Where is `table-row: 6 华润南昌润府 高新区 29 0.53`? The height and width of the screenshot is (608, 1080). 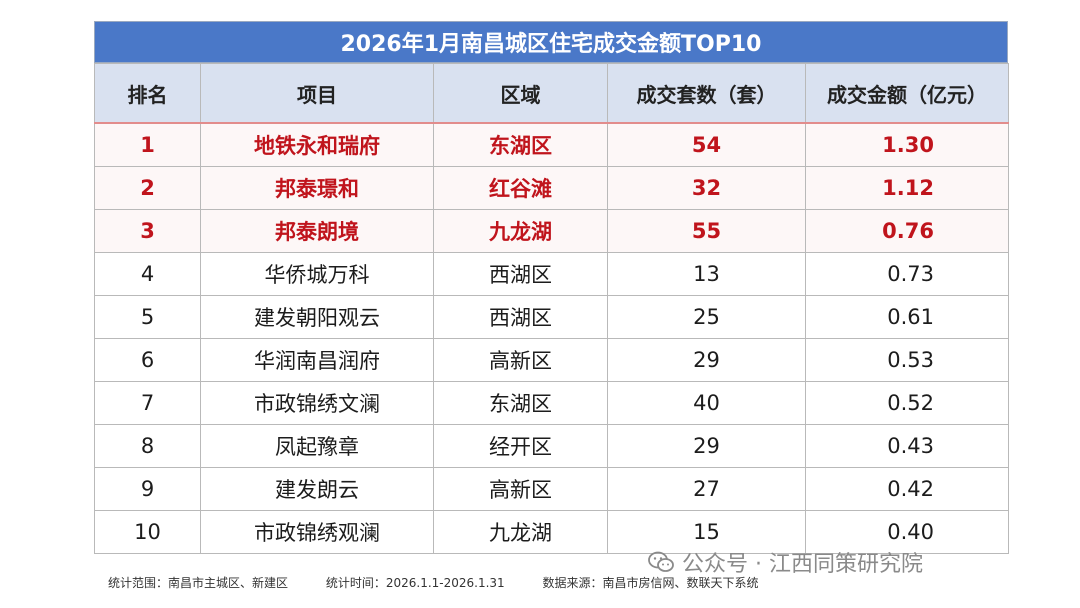
table-row: 6 华润南昌润府 高新区 29 0.53 is located at coordinates (551, 360).